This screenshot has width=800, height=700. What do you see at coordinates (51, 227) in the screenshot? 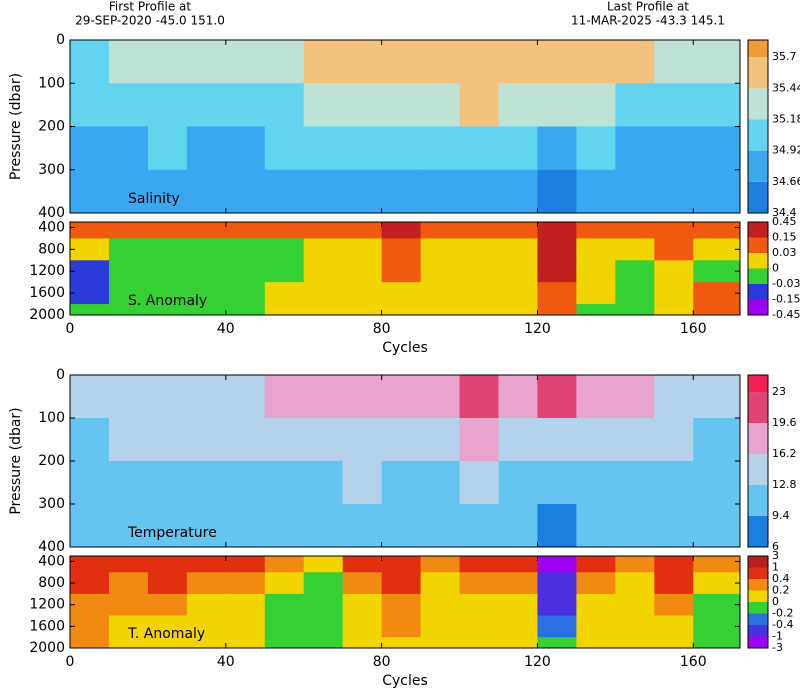
I see `y-tick-label: 400` at bounding box center [51, 227].